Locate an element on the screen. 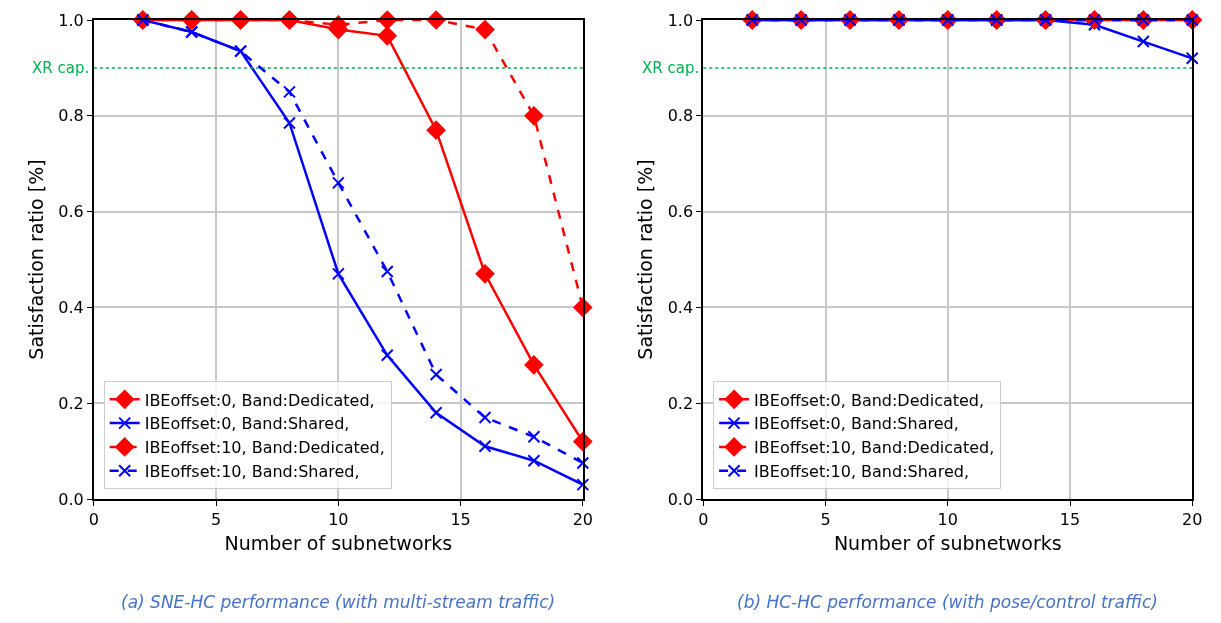 This screenshot has height=623, width=1221. text: (a) SNE-HC performance (with multi-stream traffic) is located at coordinates (338, 602).